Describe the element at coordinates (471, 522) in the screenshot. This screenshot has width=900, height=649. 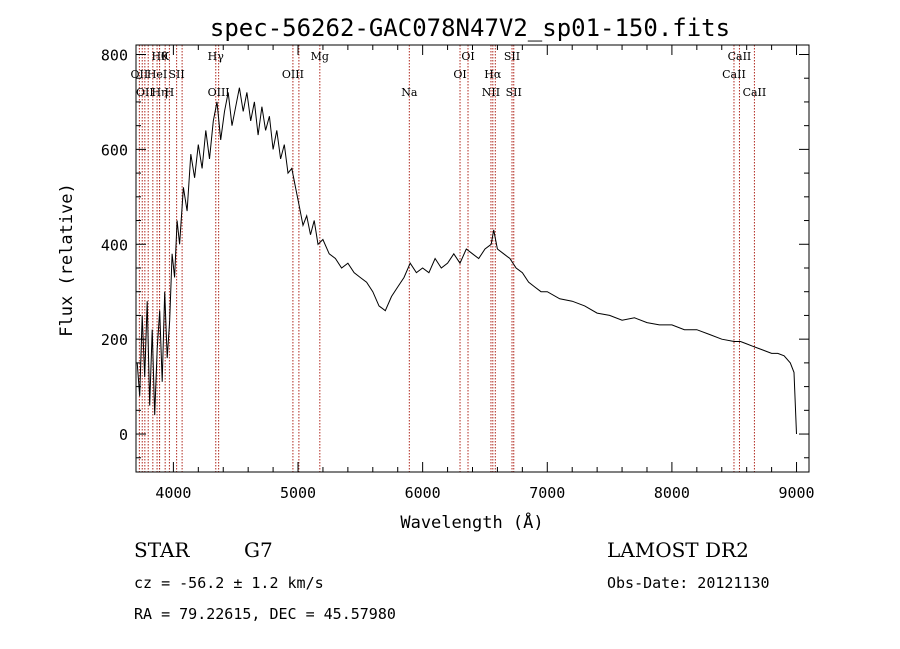
I see `x-axis-label: Wavelength (Å)` at that location.